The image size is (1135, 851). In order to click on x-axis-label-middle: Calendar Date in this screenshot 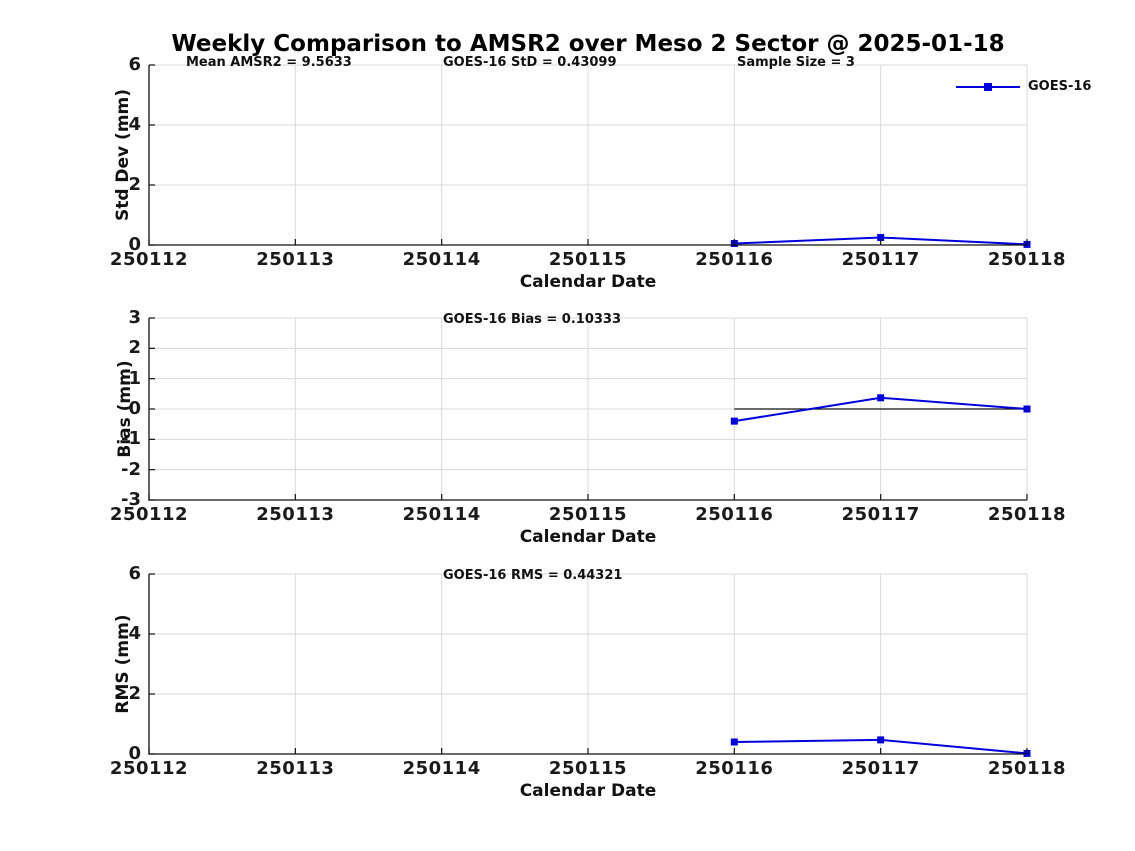, I will do `click(588, 537)`.